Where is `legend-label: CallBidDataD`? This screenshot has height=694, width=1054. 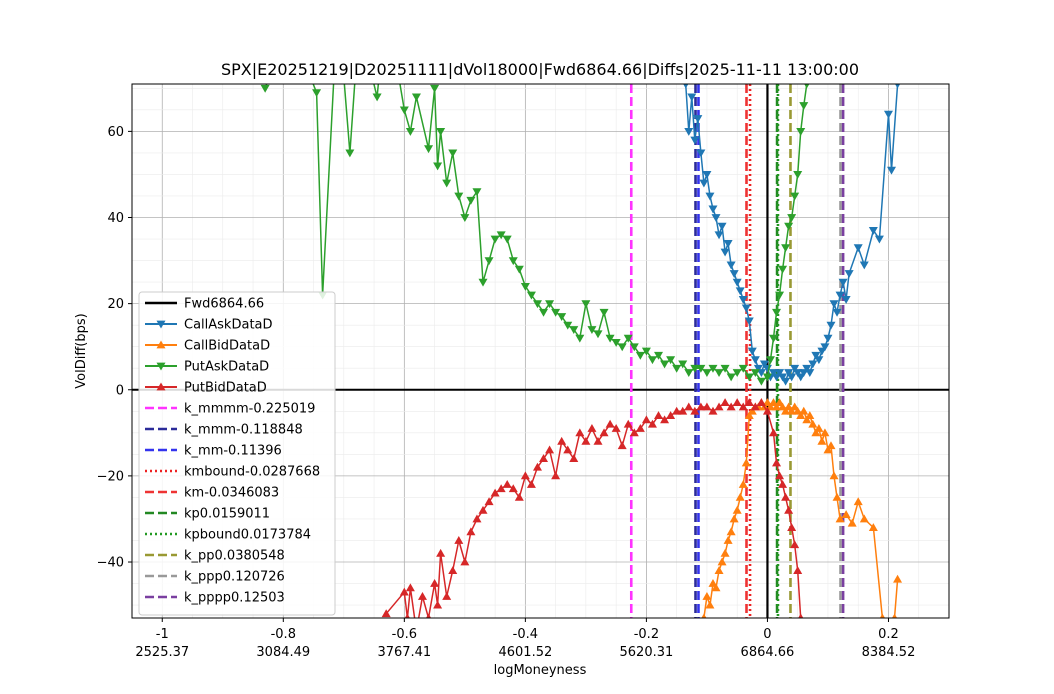
legend-label: CallBidDataD is located at coordinates (227, 346).